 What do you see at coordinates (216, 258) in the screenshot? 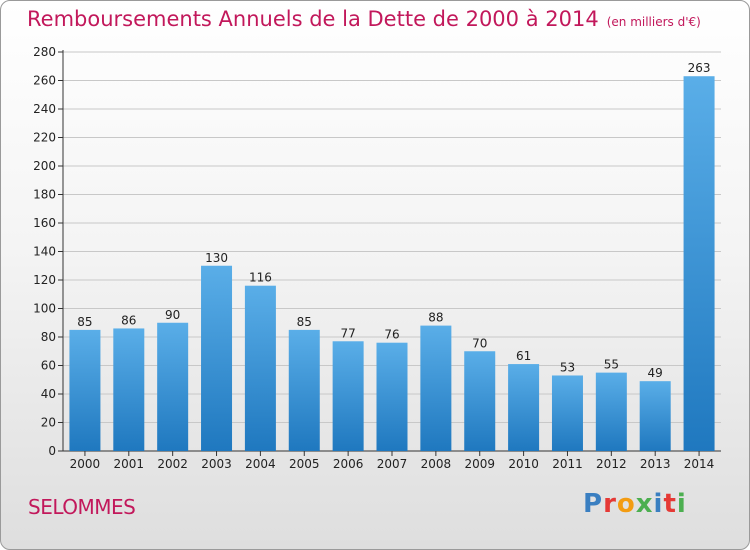
I see `bar-value-label: 130` at bounding box center [216, 258].